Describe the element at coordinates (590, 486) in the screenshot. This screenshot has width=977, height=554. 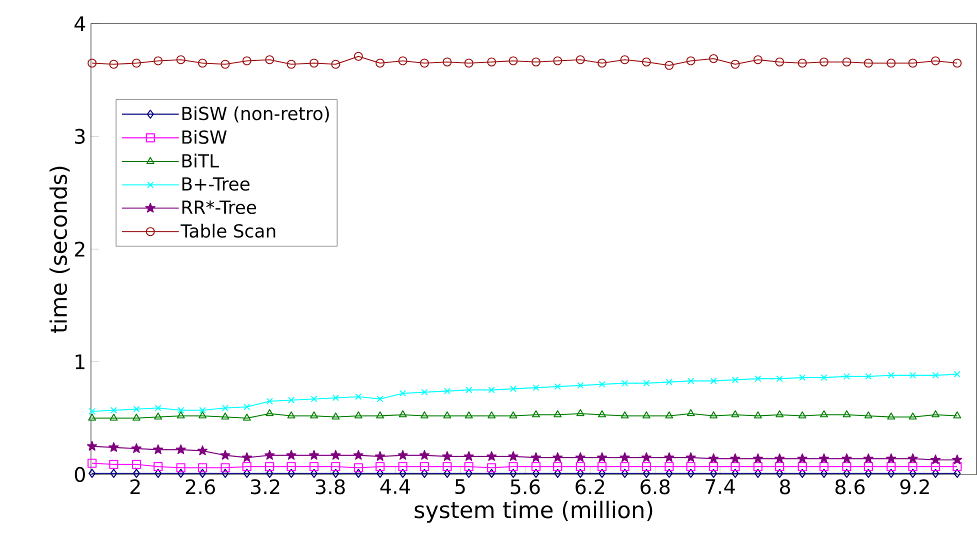
I see `x-tick-label: 6.2` at that location.